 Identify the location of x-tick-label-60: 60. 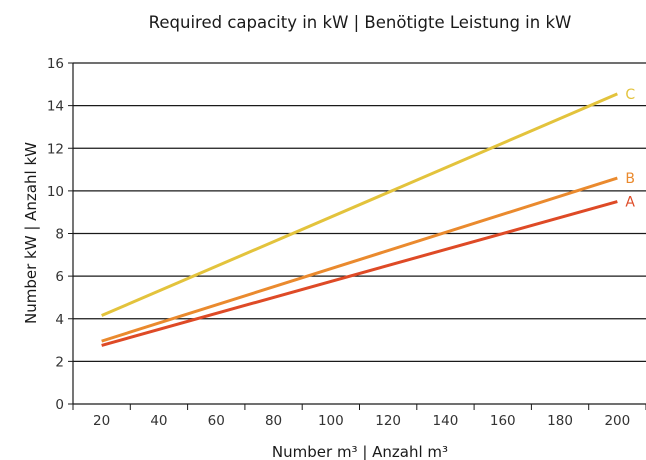
(216, 421).